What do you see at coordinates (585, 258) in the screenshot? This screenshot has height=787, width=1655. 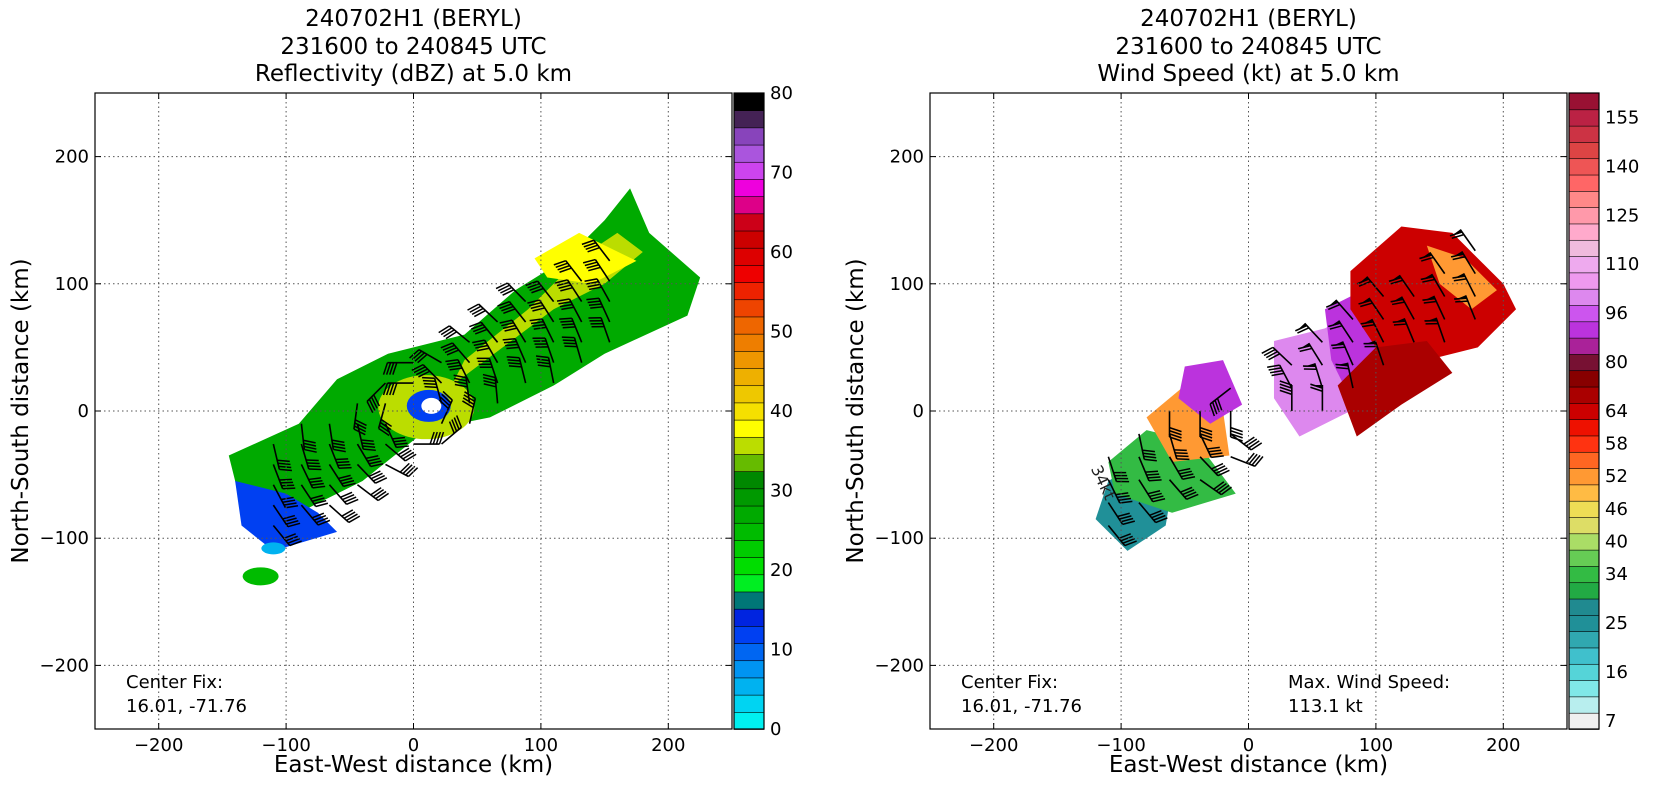 I see `echo-high-band` at bounding box center [585, 258].